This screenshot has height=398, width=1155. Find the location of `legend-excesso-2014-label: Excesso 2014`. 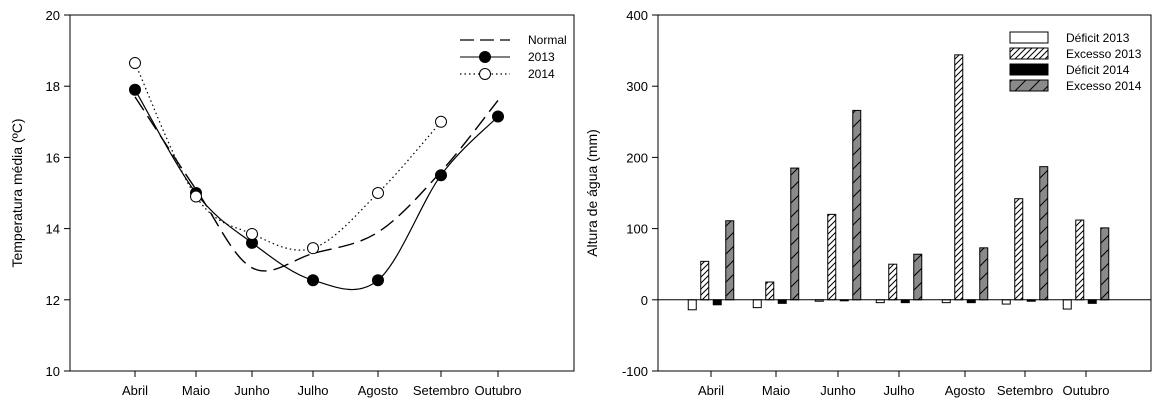

legend-excesso-2014-label: Excesso 2014 is located at coordinates (1104, 86).